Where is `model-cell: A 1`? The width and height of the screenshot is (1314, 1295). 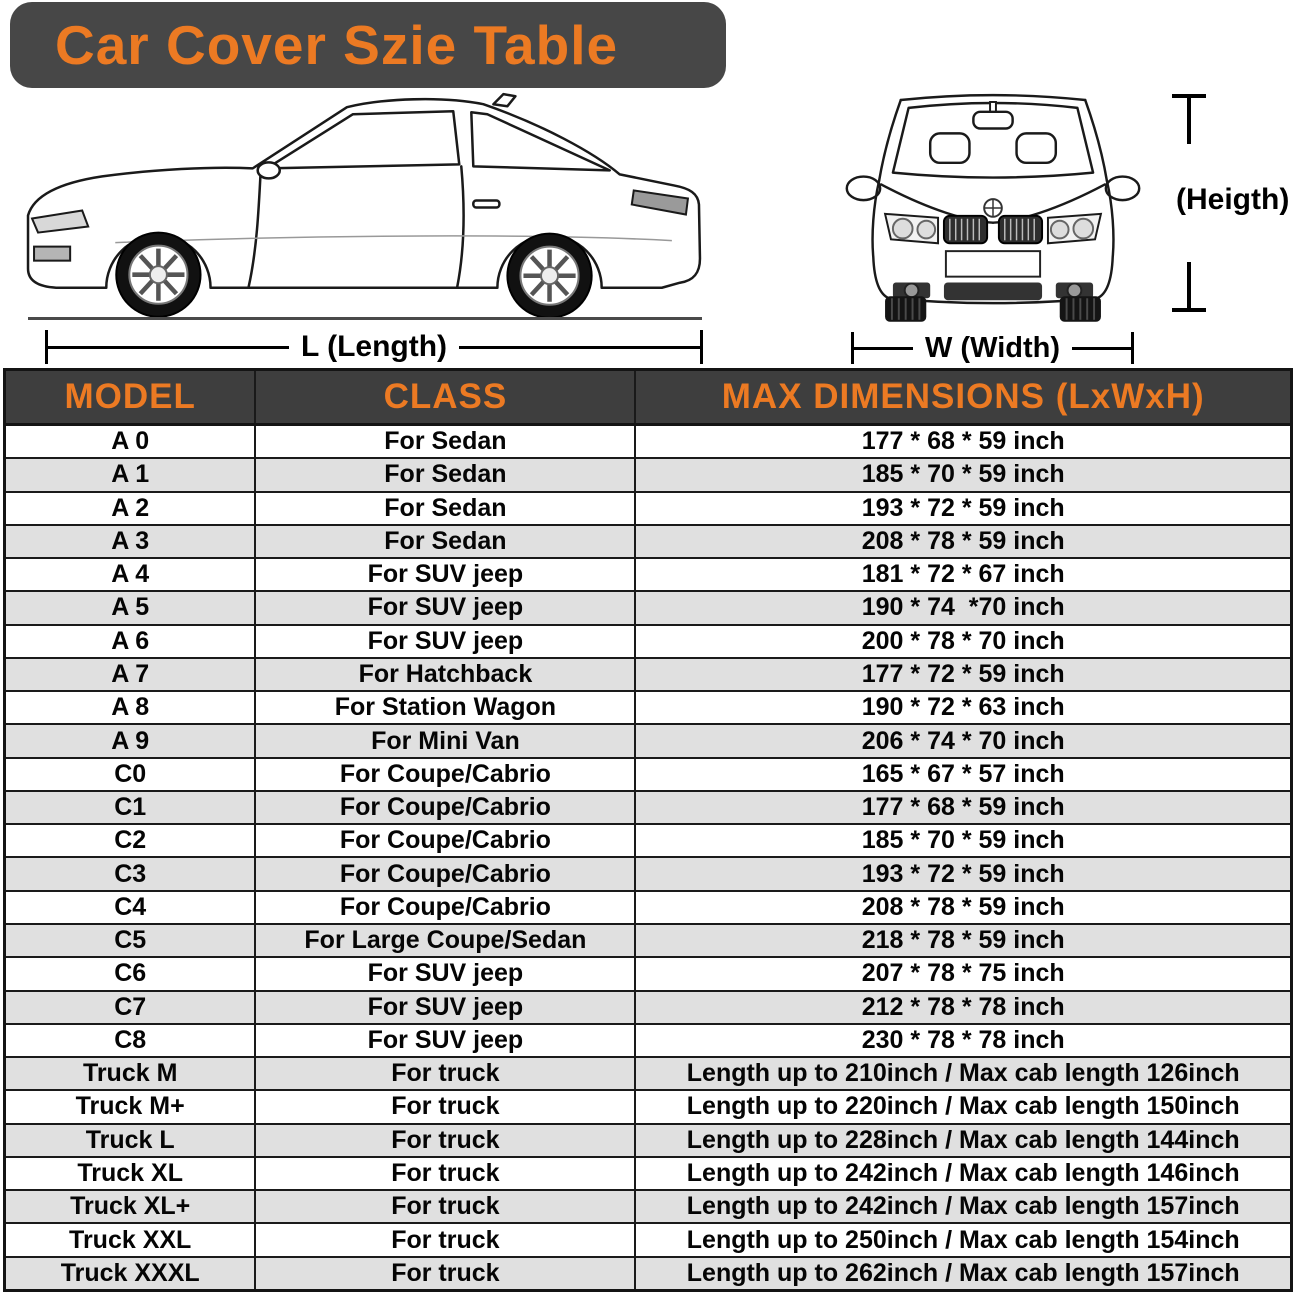 model-cell: A 1 is located at coordinates (131, 475).